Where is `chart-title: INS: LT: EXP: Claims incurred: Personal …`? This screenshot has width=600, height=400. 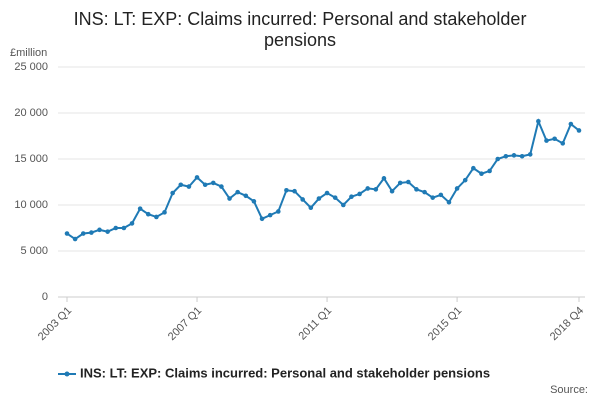
chart-title: INS: LT: EXP: Claims incurred: Personal … is located at coordinates (300, 19).